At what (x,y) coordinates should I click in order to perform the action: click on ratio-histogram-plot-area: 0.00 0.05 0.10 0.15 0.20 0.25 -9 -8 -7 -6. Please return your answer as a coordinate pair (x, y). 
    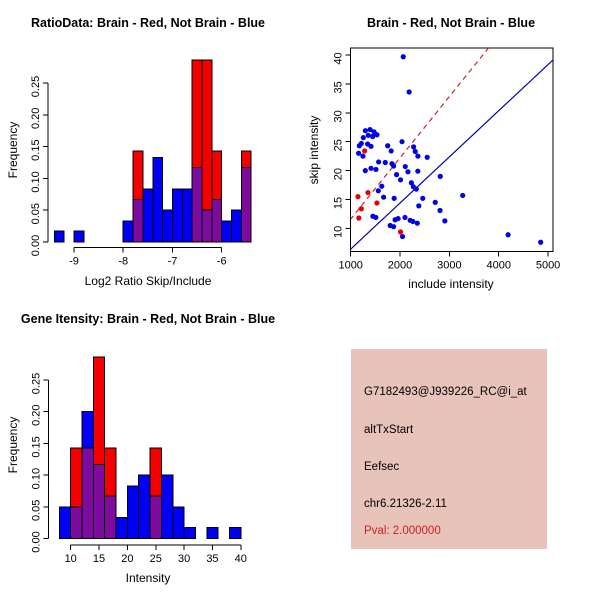
    Looking at the image, I should click on (141, 163).